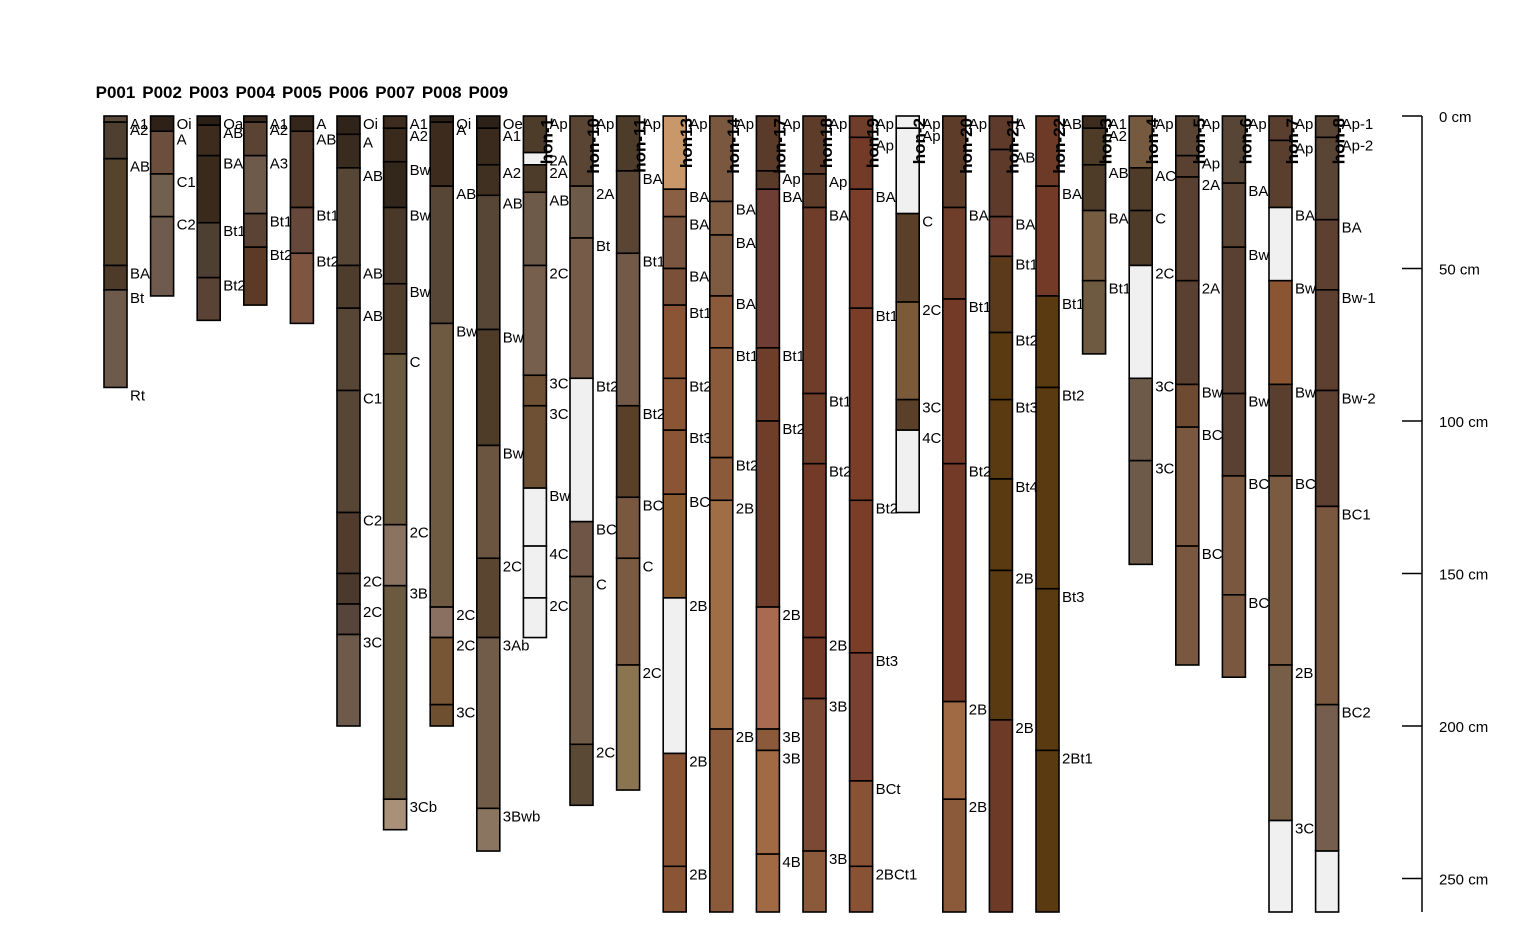 The image size is (1536, 950). What do you see at coordinates (791, 737) in the screenshot?
I see `horizon-label: 3B` at bounding box center [791, 737].